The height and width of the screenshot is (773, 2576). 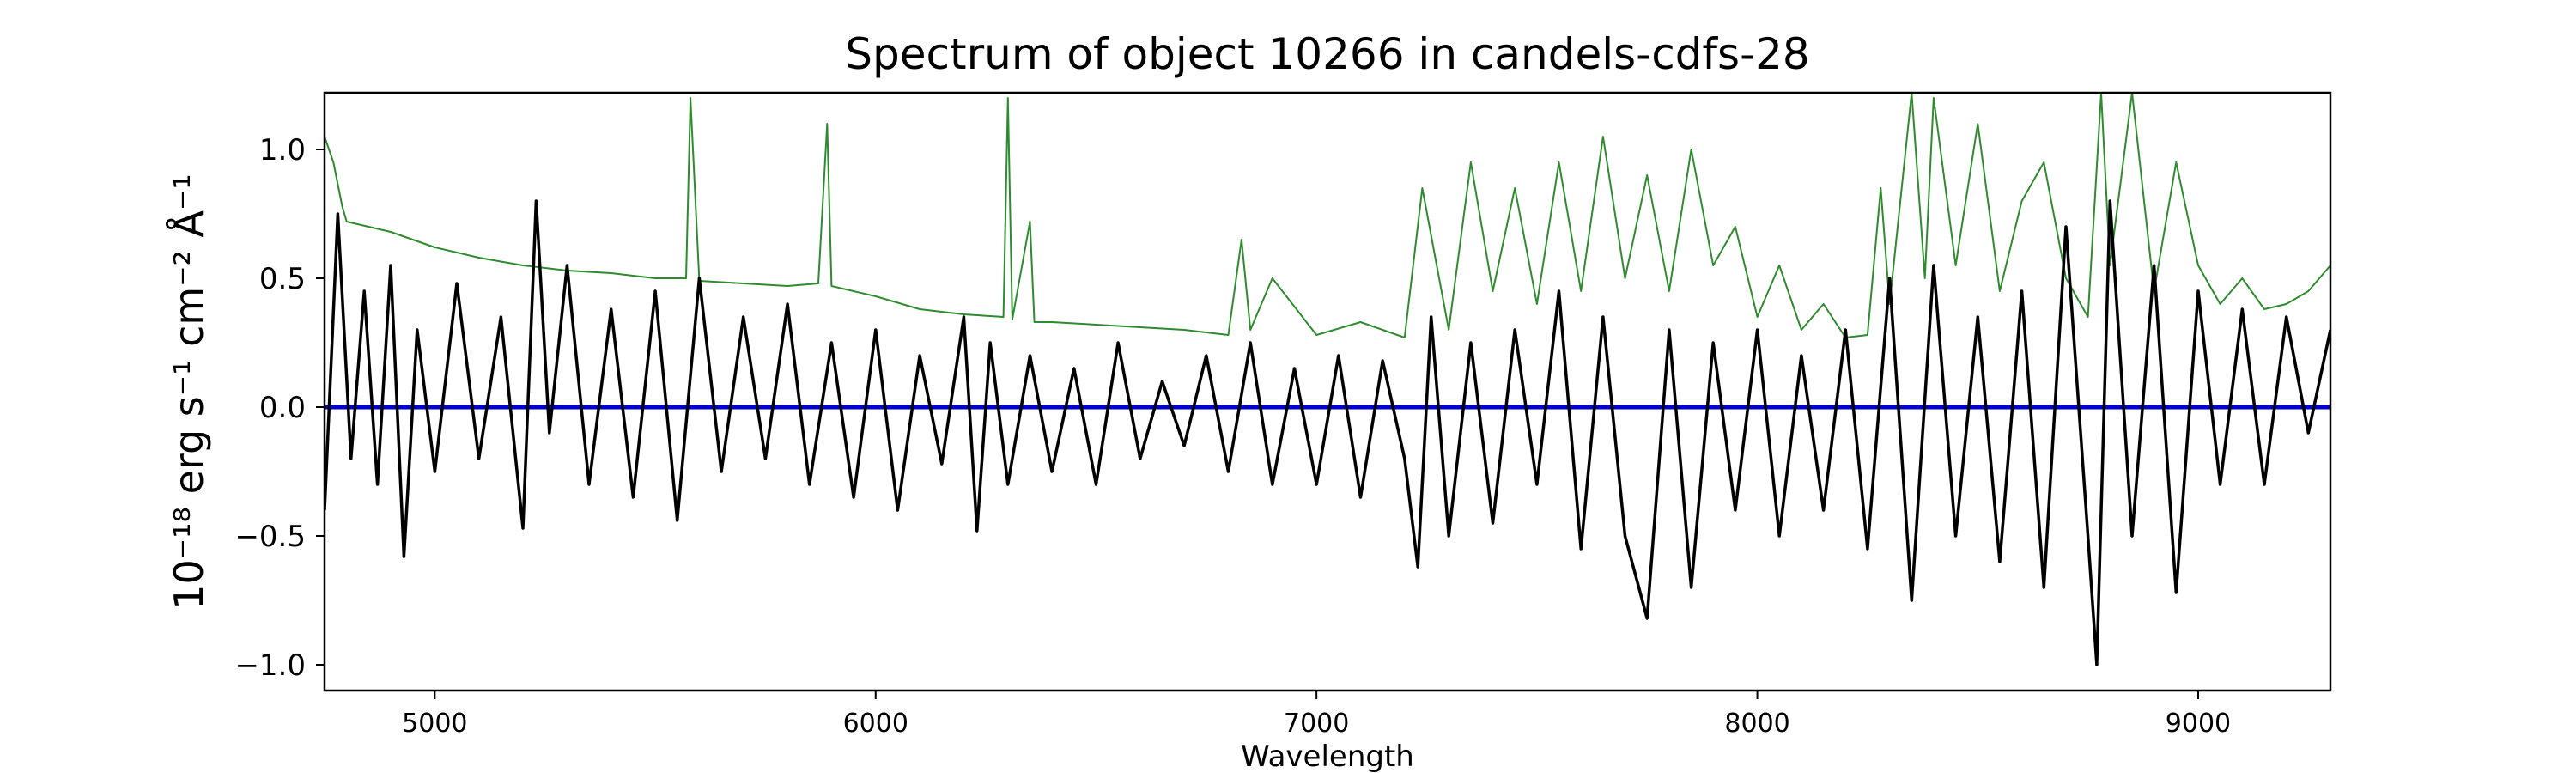 What do you see at coordinates (189, 391) in the screenshot?
I see `y-axis-label: 10⁻¹⁸ erg s⁻¹ cm⁻² Å⁻¹` at bounding box center [189, 391].